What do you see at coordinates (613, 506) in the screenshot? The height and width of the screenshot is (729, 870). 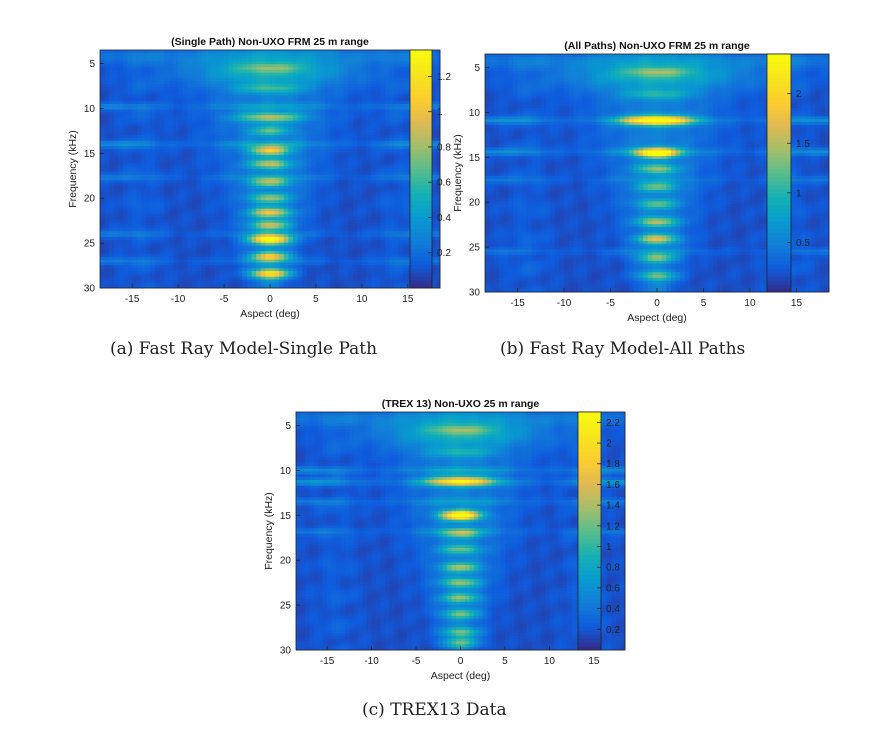 I see `colorbar-tick-label: 1.4` at bounding box center [613, 506].